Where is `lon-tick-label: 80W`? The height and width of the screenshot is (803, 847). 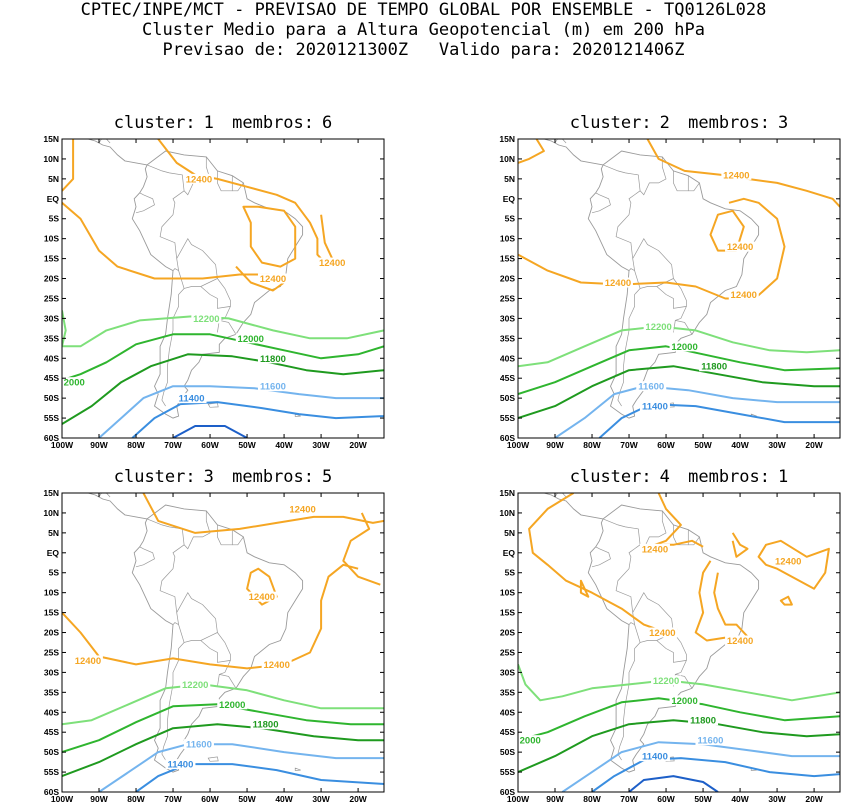 lon-tick-label: 80W is located at coordinates (592, 445).